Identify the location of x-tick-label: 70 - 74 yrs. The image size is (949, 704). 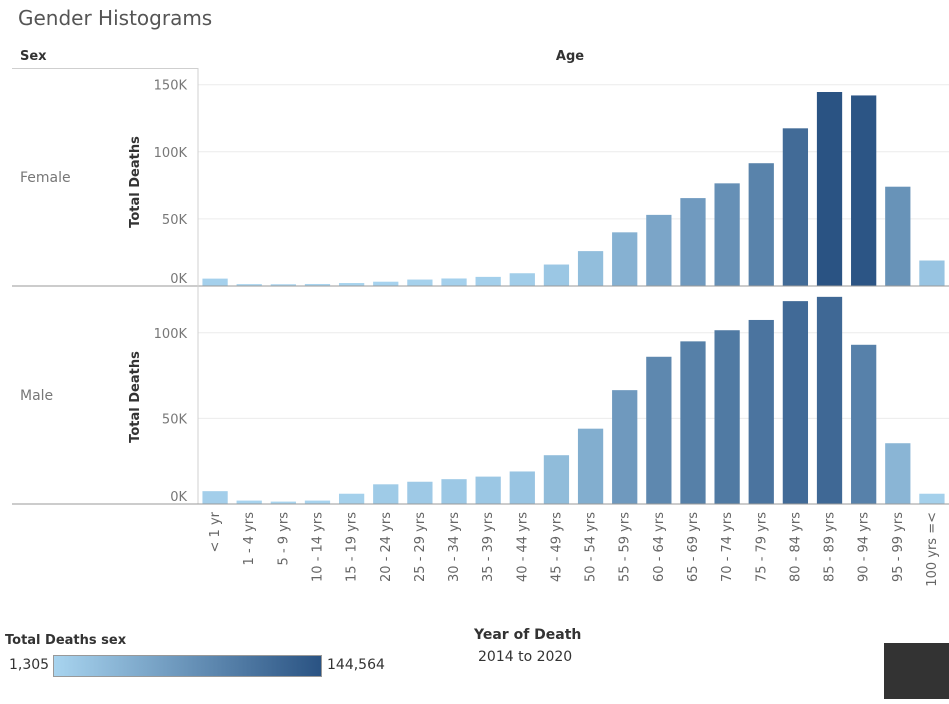
(727, 547).